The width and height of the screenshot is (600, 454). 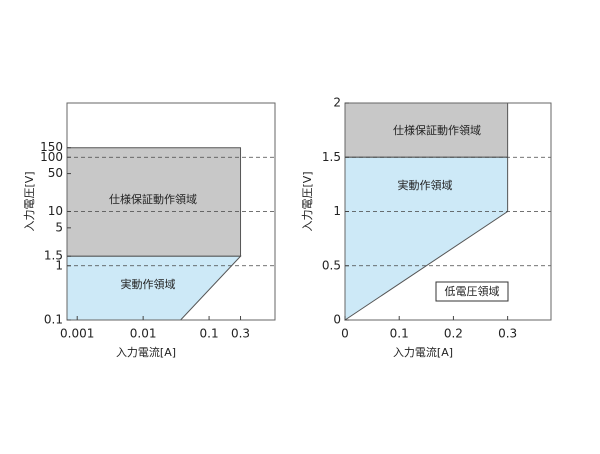 What do you see at coordinates (331, 265) in the screenshot?
I see `y-tick-label: 0.5` at bounding box center [331, 265].